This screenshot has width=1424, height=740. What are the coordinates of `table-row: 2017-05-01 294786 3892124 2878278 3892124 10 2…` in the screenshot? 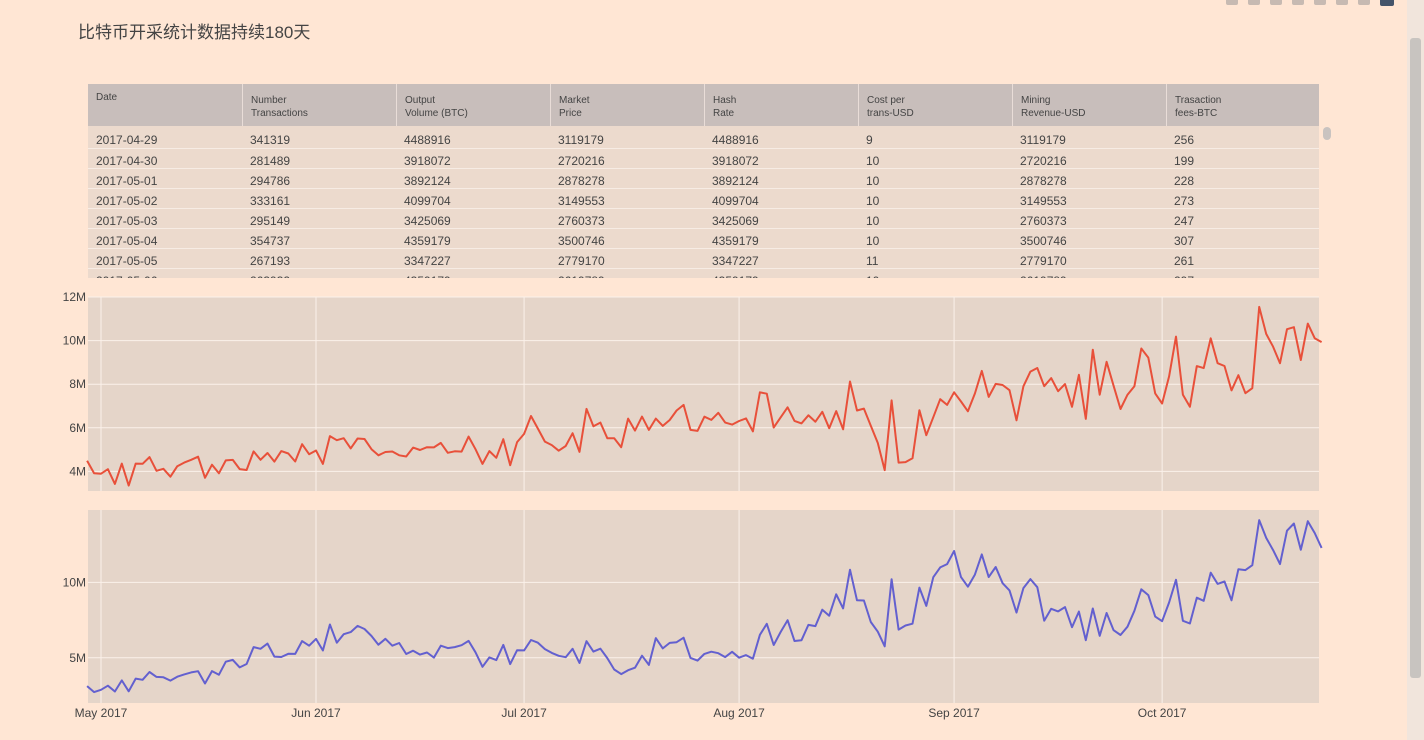 It's located at (703, 178).